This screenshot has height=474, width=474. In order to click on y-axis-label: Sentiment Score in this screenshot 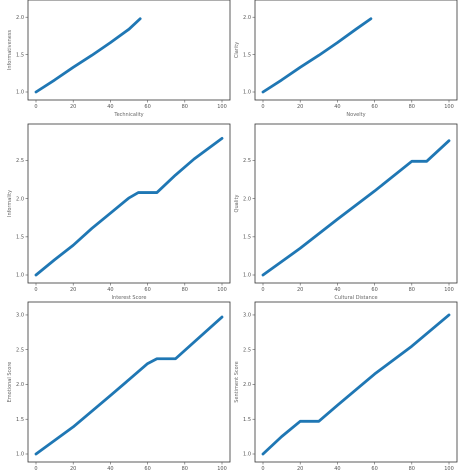, I will do `click(237, 381)`.